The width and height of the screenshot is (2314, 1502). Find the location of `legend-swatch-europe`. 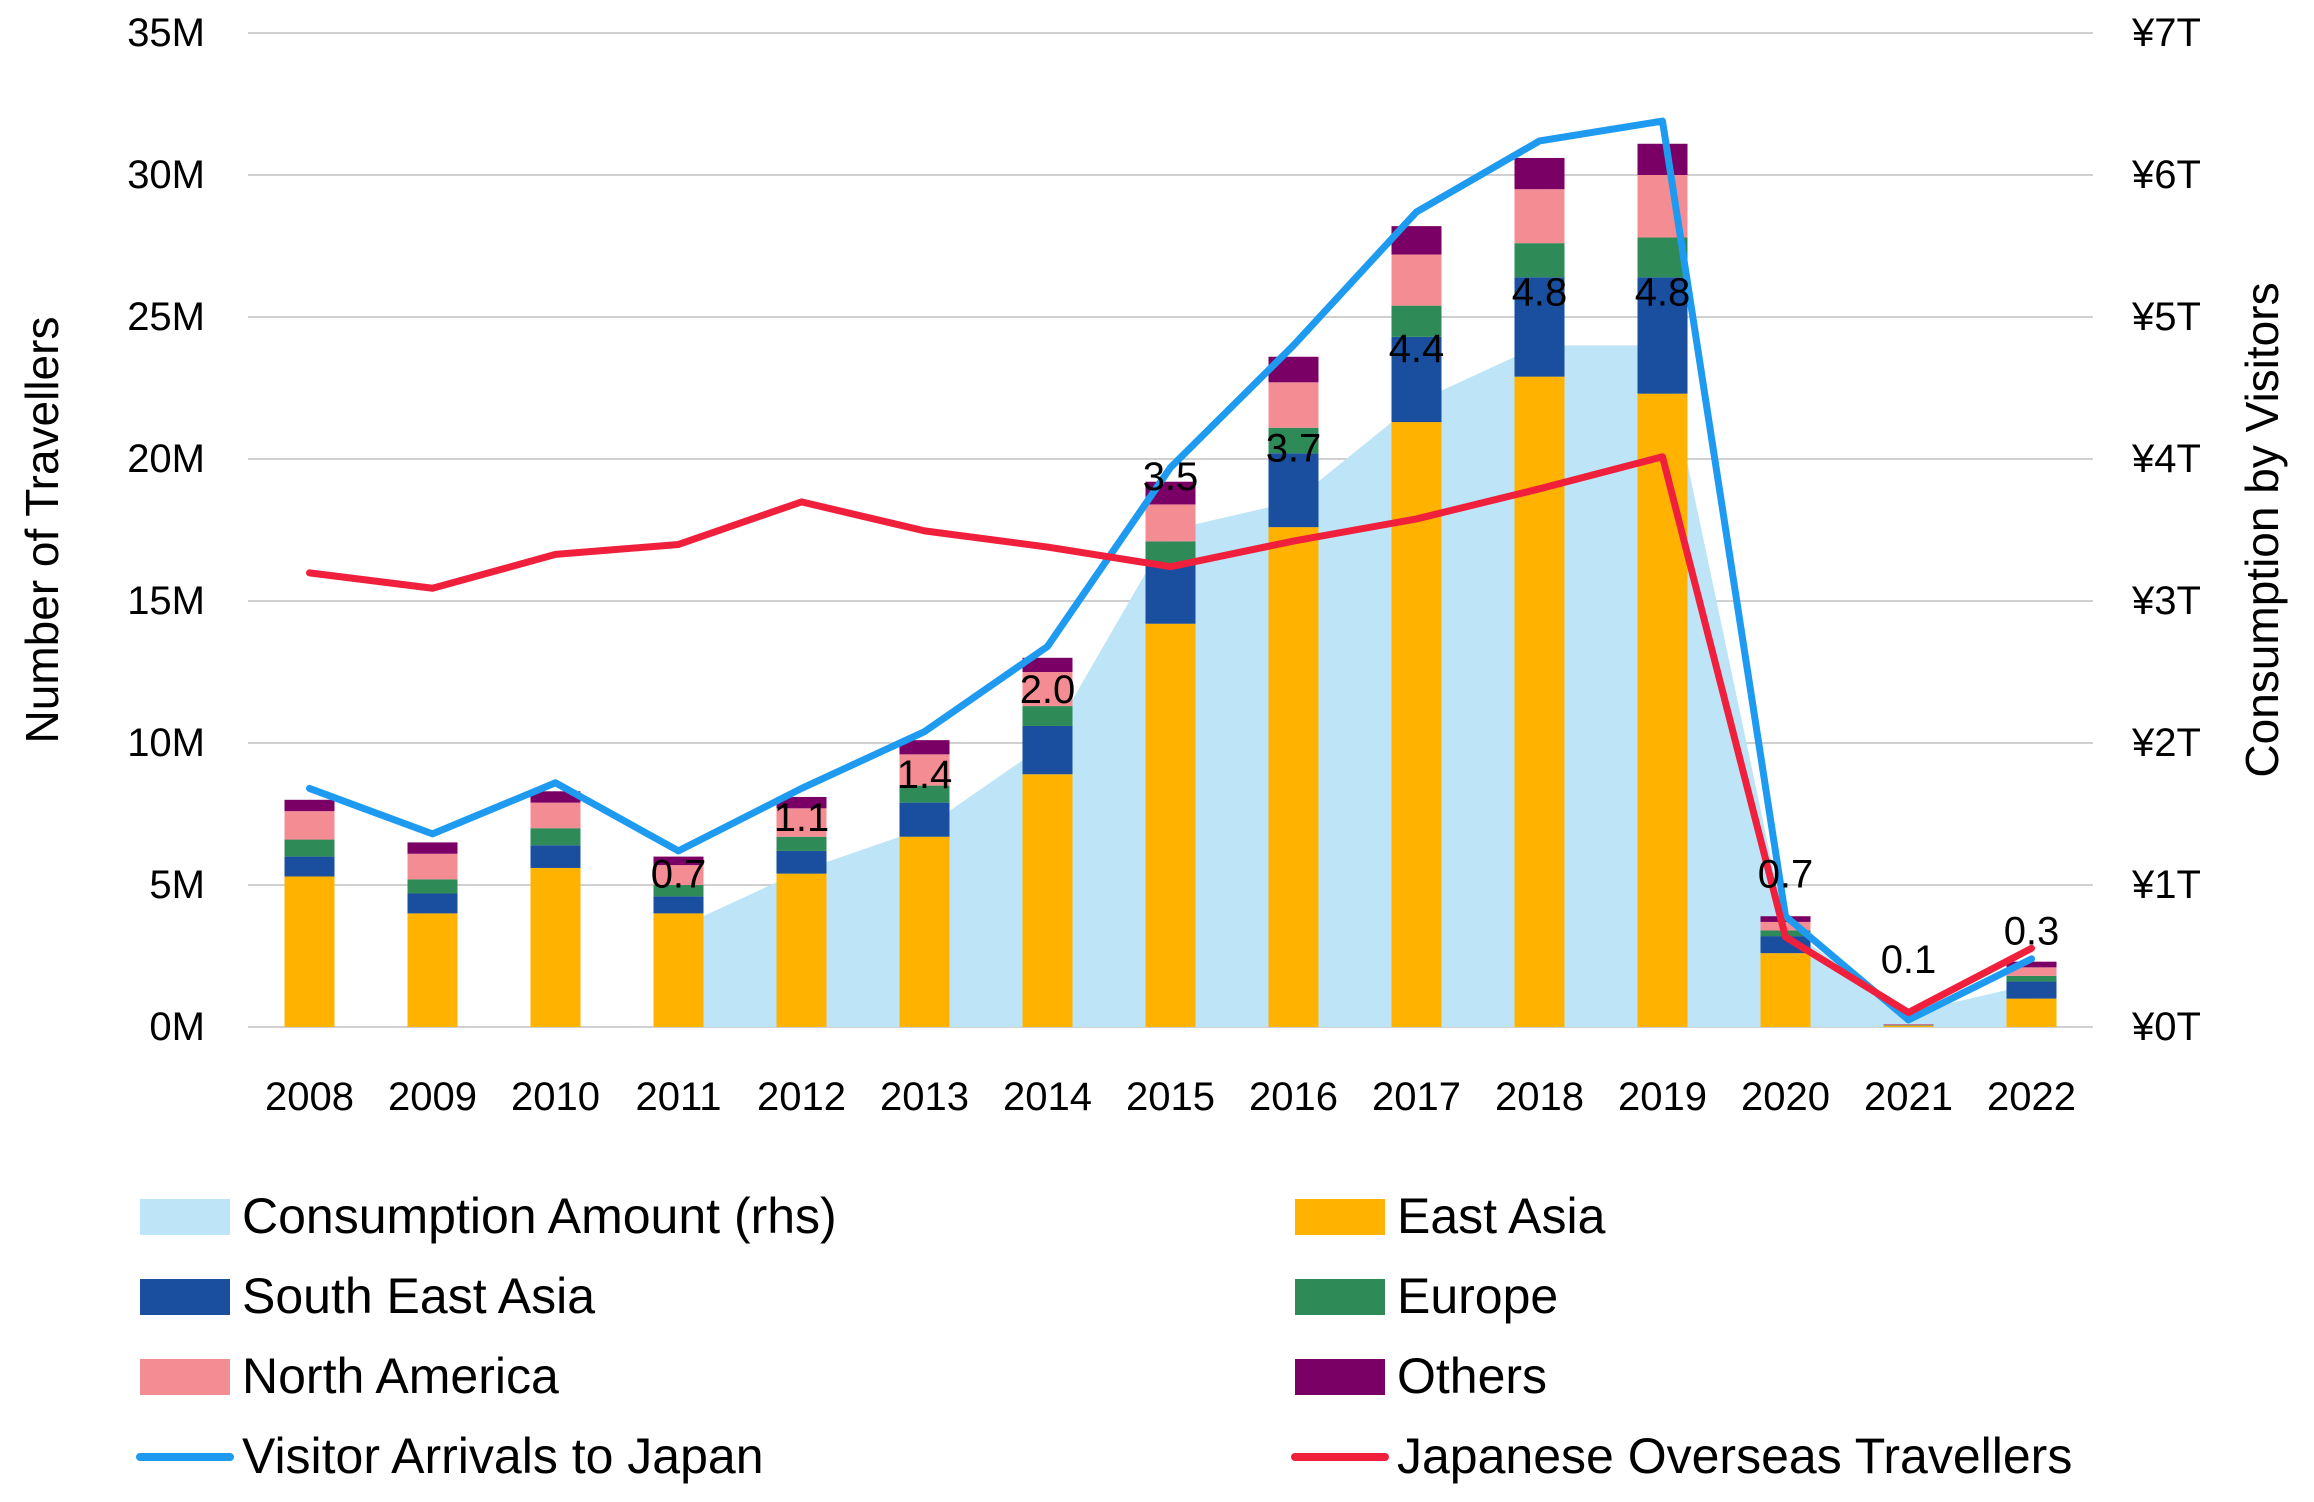

legend-swatch-europe is located at coordinates (1340, 1297).